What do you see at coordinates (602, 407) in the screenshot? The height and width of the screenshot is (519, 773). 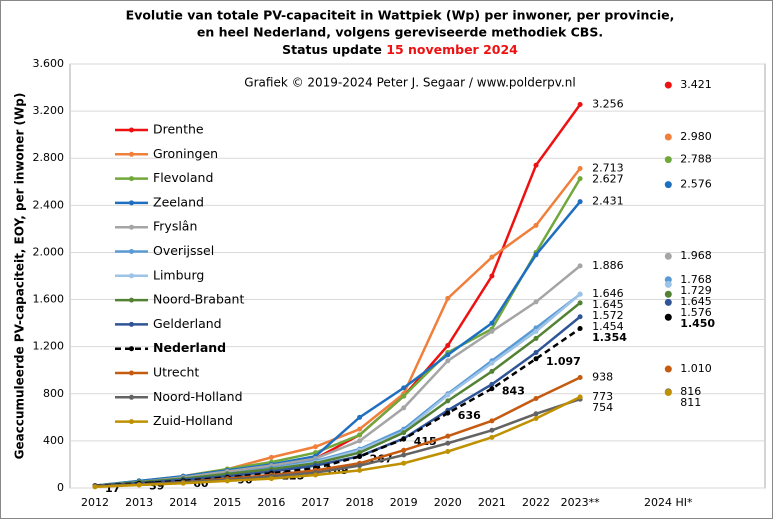 I see `data-label: 754` at bounding box center [602, 407].